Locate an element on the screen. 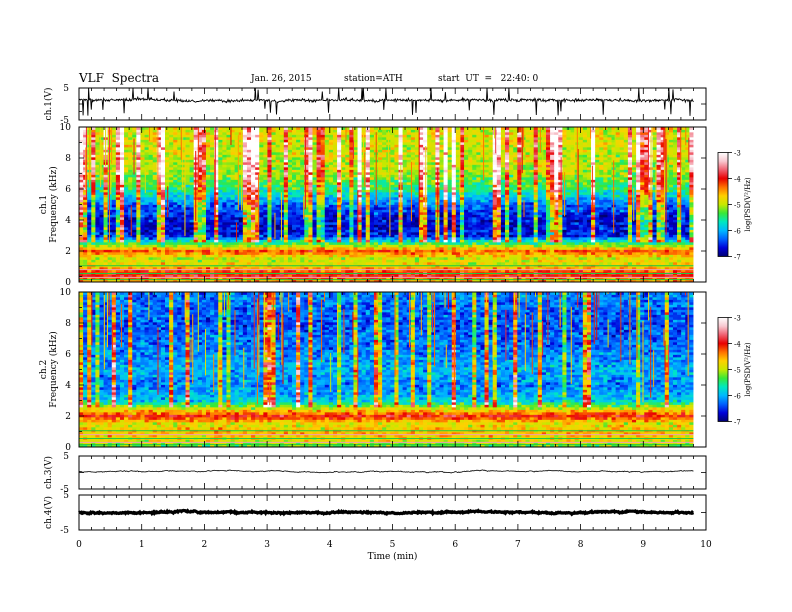 Image resolution: width=792 pixels, height=612 pixels. x-axis-label: Time (min) is located at coordinates (393, 556).